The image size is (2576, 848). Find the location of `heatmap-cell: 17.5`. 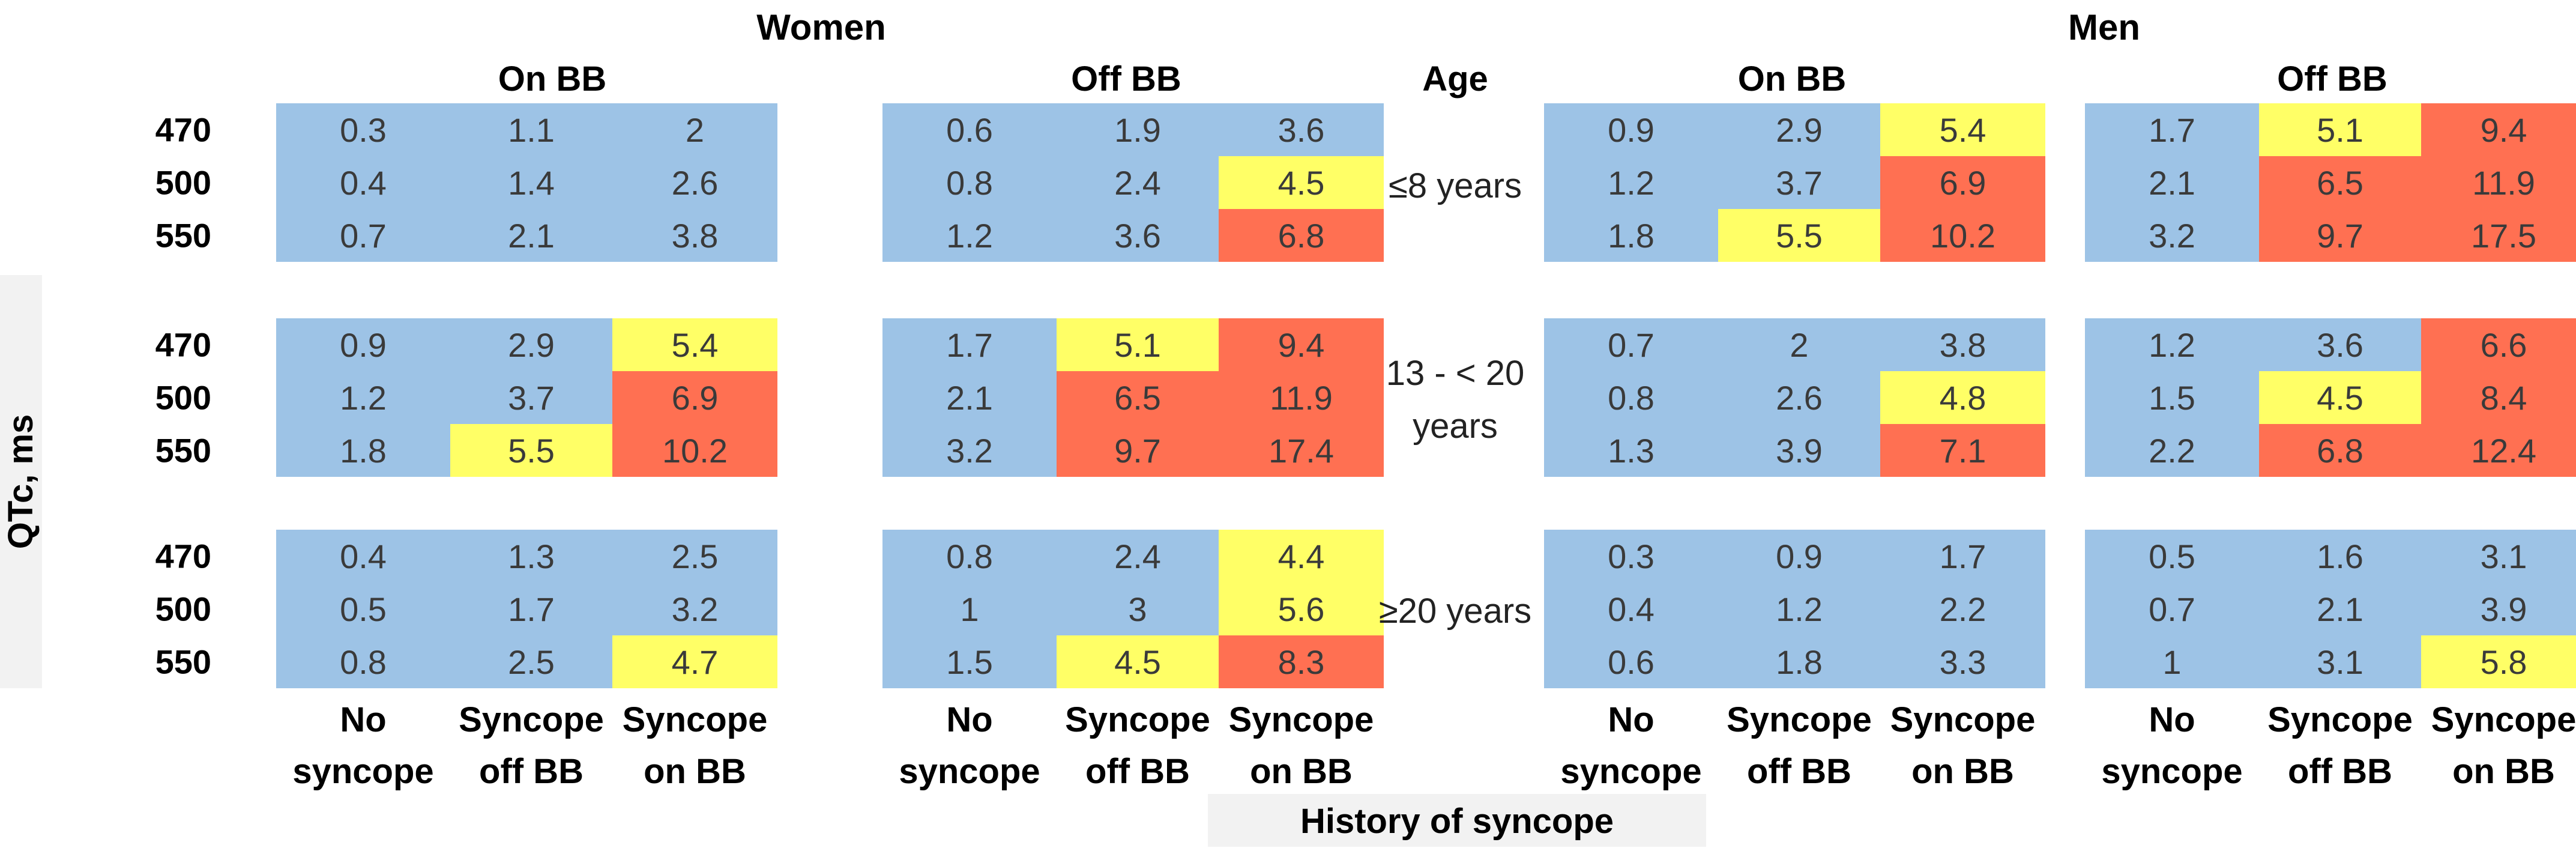

heatmap-cell: 17.5 is located at coordinates (2498, 235).